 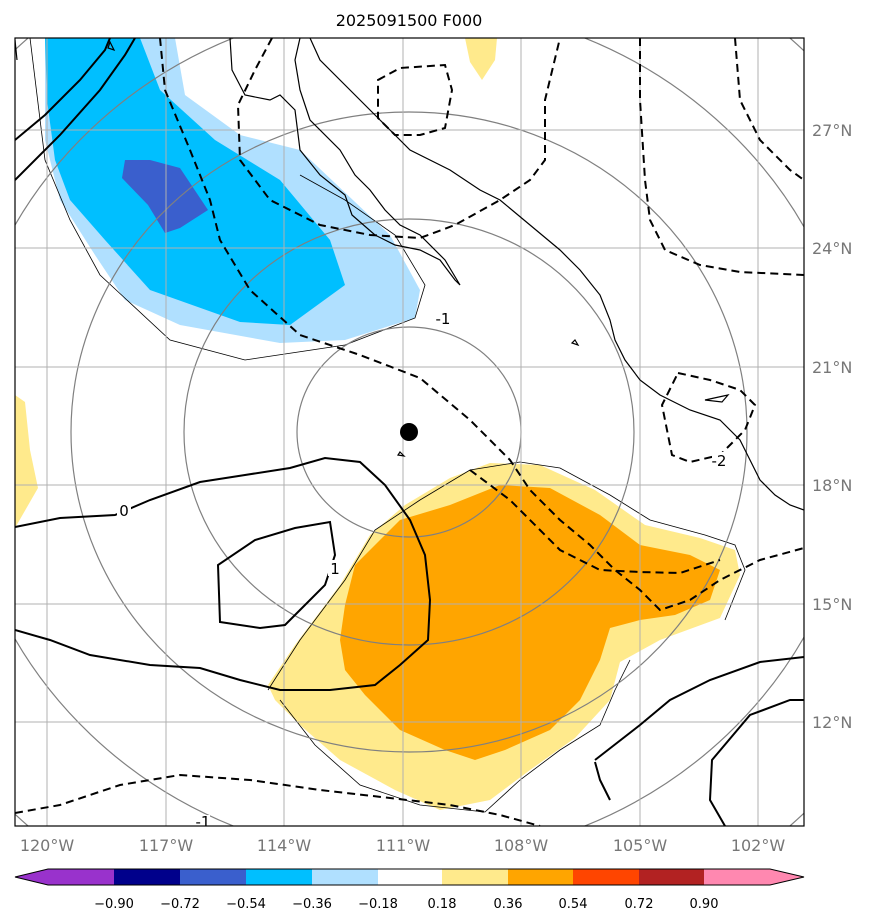 What do you see at coordinates (704, 904) in the screenshot?
I see `colorbar-tick-label: 0.90` at bounding box center [704, 904].